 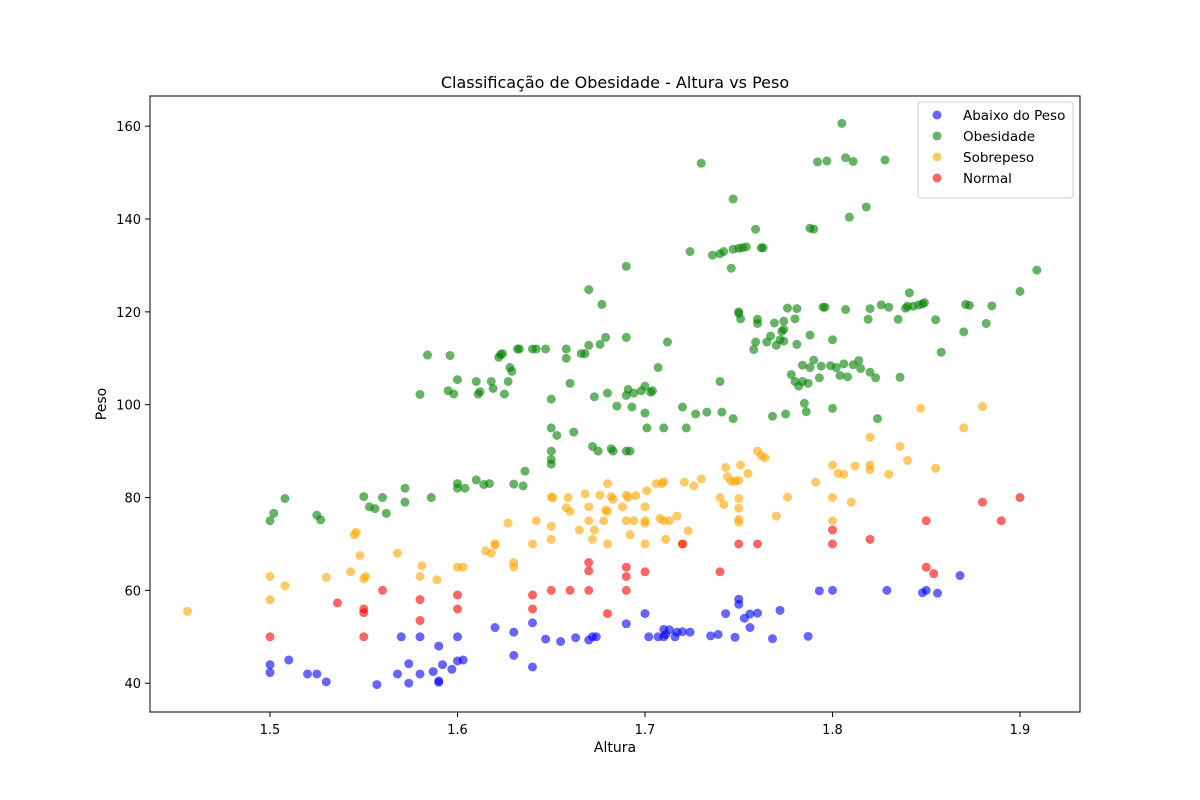 What do you see at coordinates (1014, 116) in the screenshot?
I see `legend-label: Abaixo do Peso` at bounding box center [1014, 116].